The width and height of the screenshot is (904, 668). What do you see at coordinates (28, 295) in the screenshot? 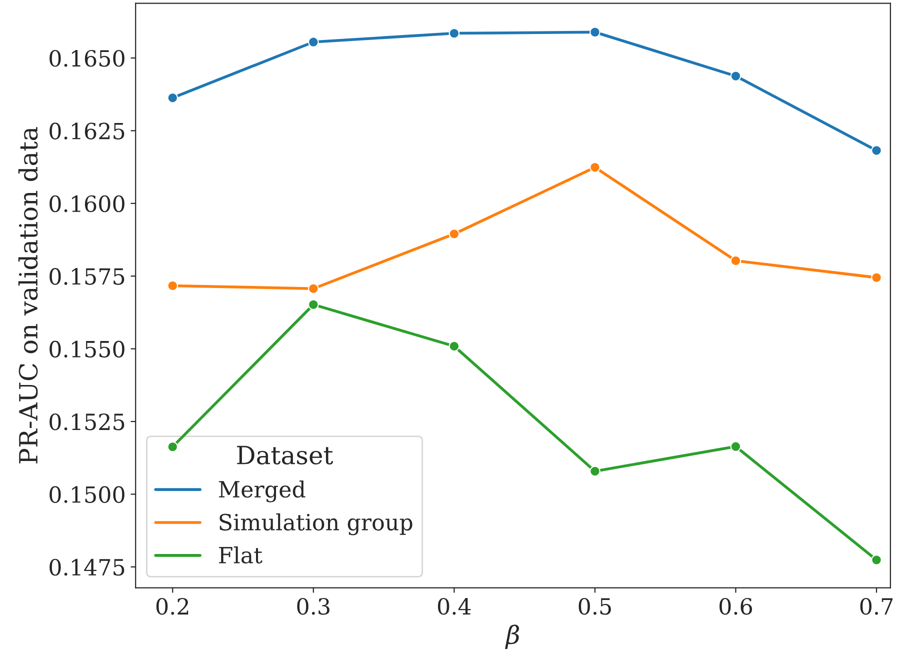
I see `y-axis-title: PR-AUC on validation data` at bounding box center [28, 295].